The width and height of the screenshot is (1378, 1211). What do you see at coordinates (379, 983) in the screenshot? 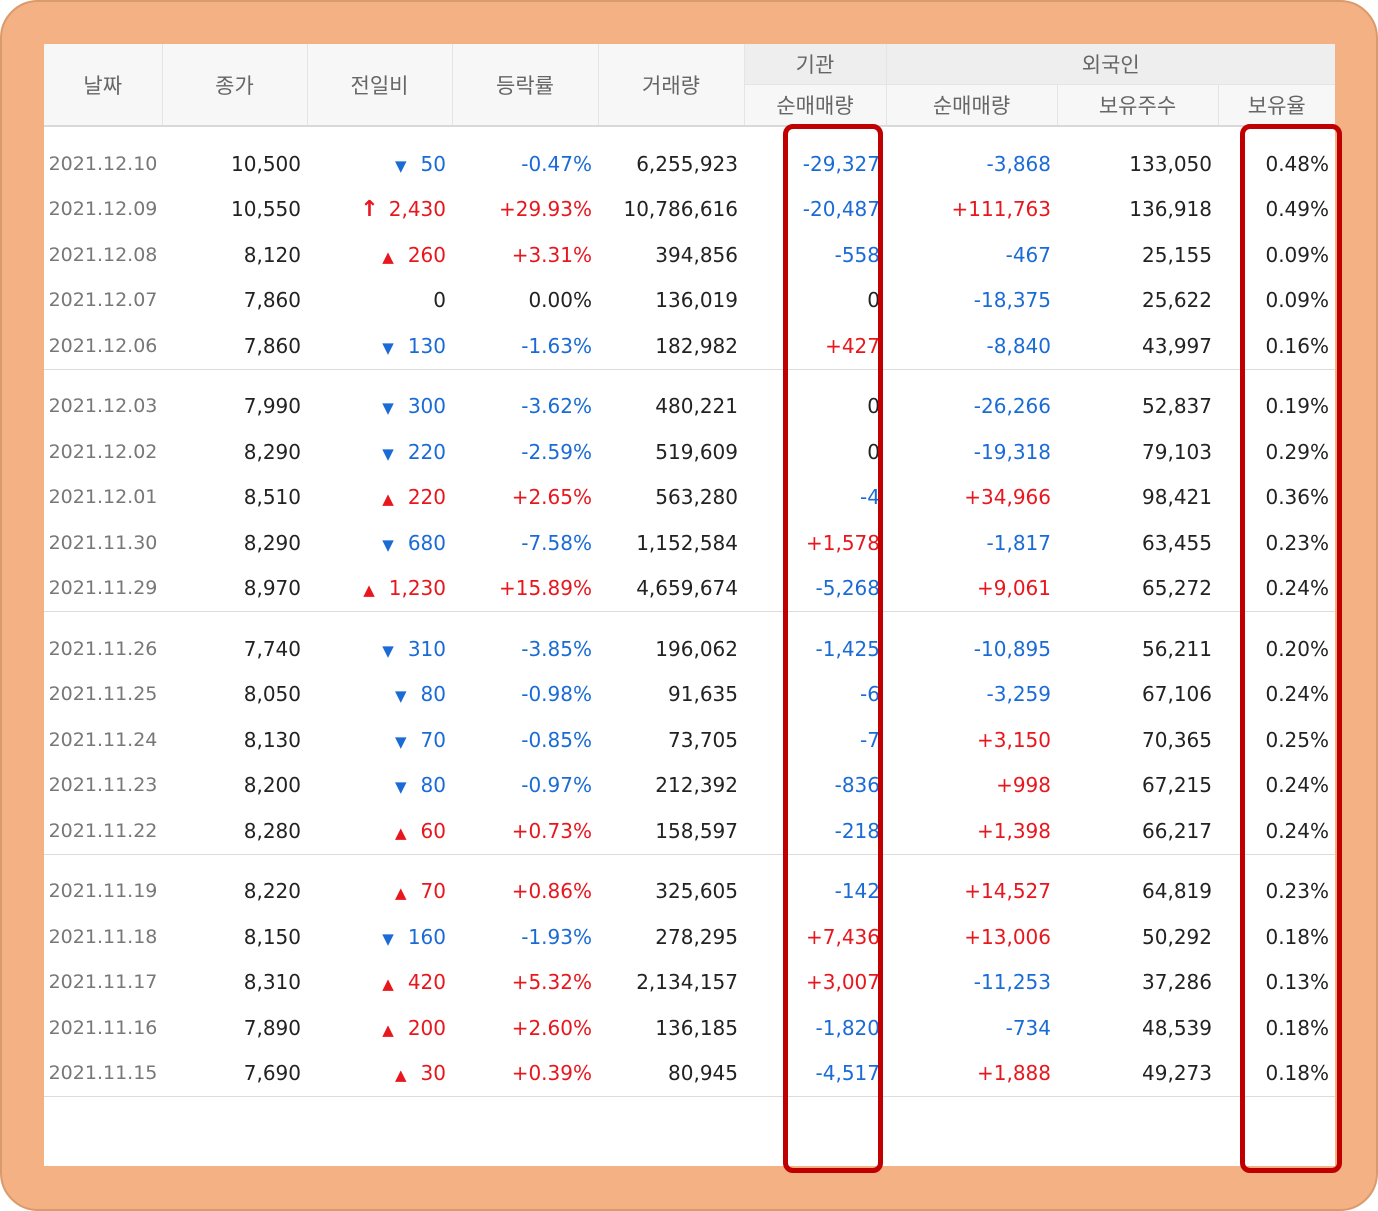
I see `cell-change: ▲ 420` at bounding box center [379, 983].